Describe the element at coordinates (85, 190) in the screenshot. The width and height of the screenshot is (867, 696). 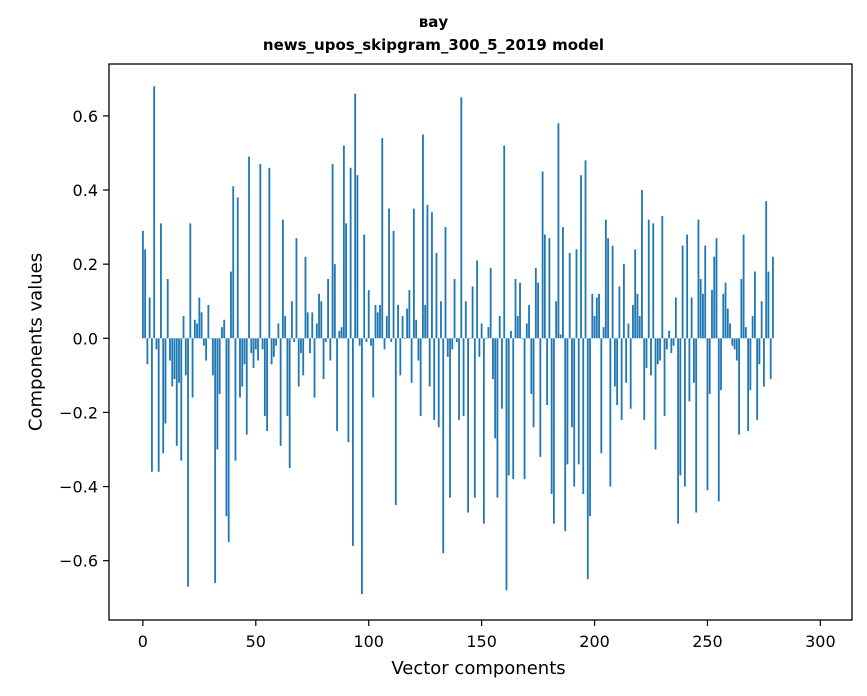
I see `y-tick-label-5: 0.4` at that location.